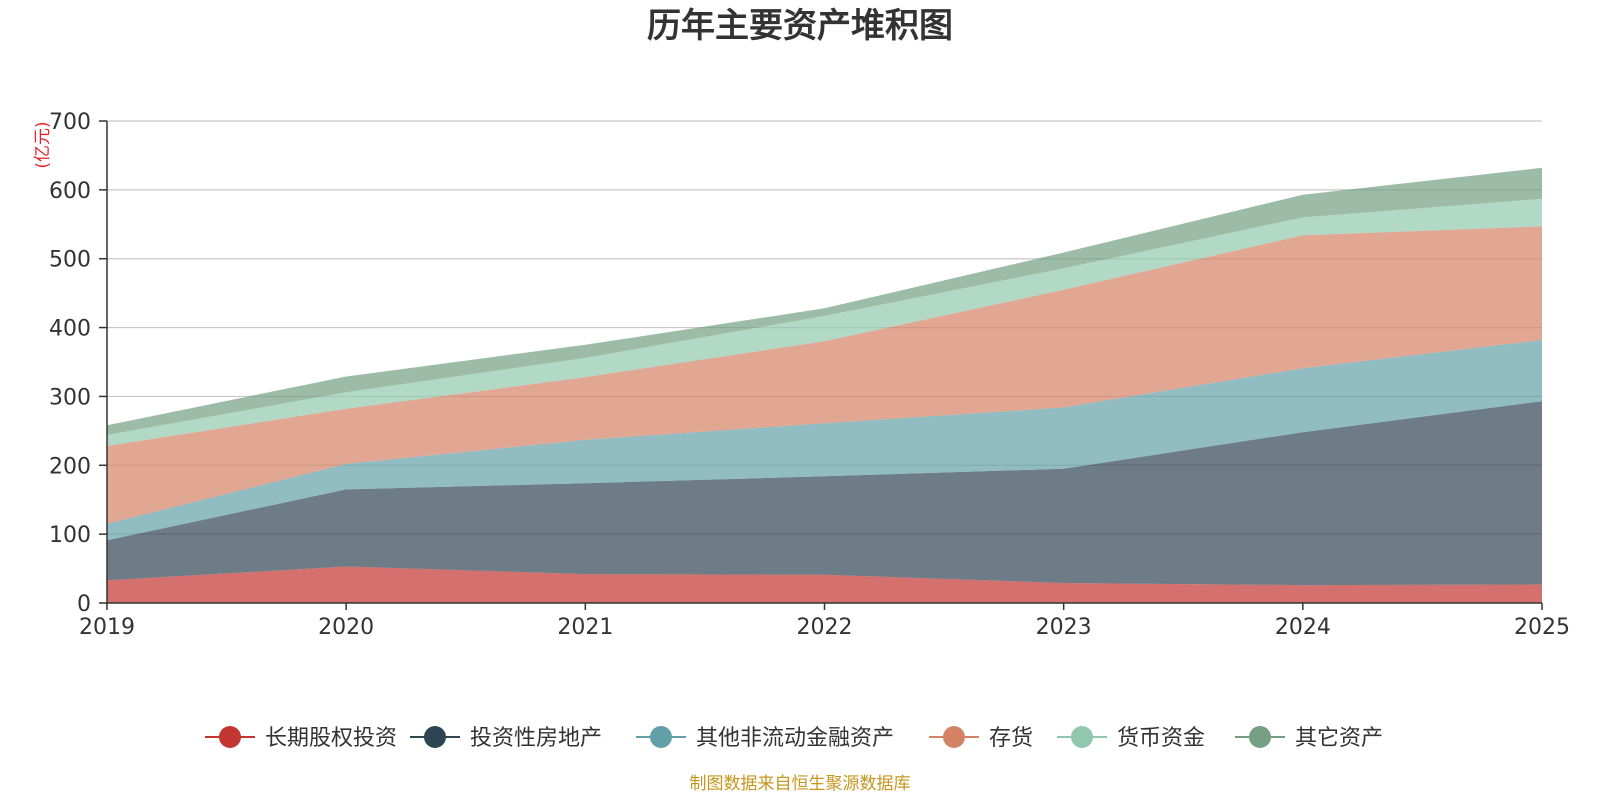 The width and height of the screenshot is (1600, 800). Describe the element at coordinates (825, 627) in the screenshot. I see `x-tick-label: 2022` at that location.